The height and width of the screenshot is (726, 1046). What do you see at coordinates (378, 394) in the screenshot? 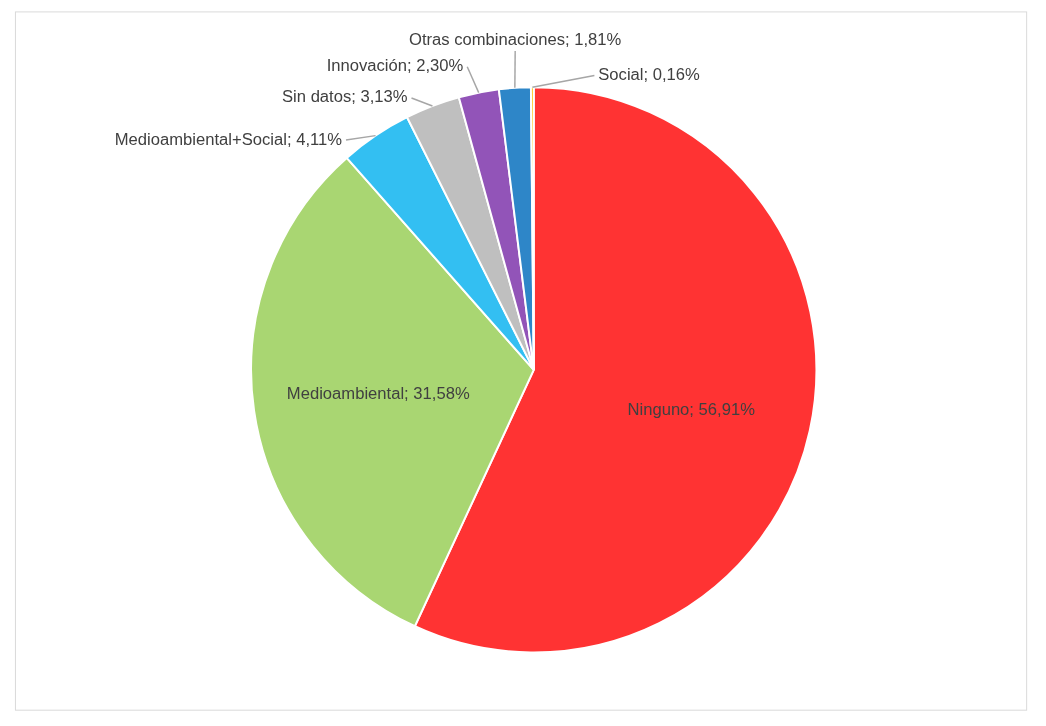
I see `slice-label: Medioambiental; 31,58%` at bounding box center [378, 394].